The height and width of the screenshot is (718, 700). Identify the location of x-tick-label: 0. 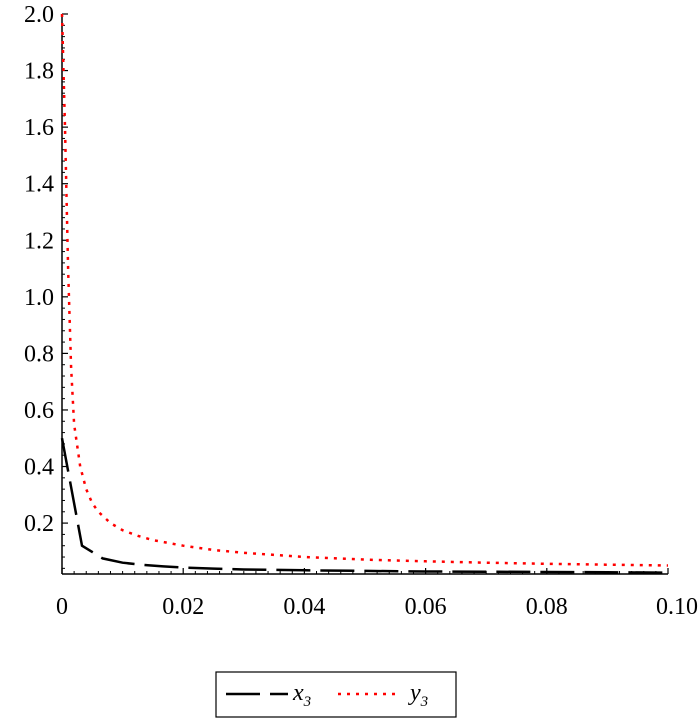
(62, 607).